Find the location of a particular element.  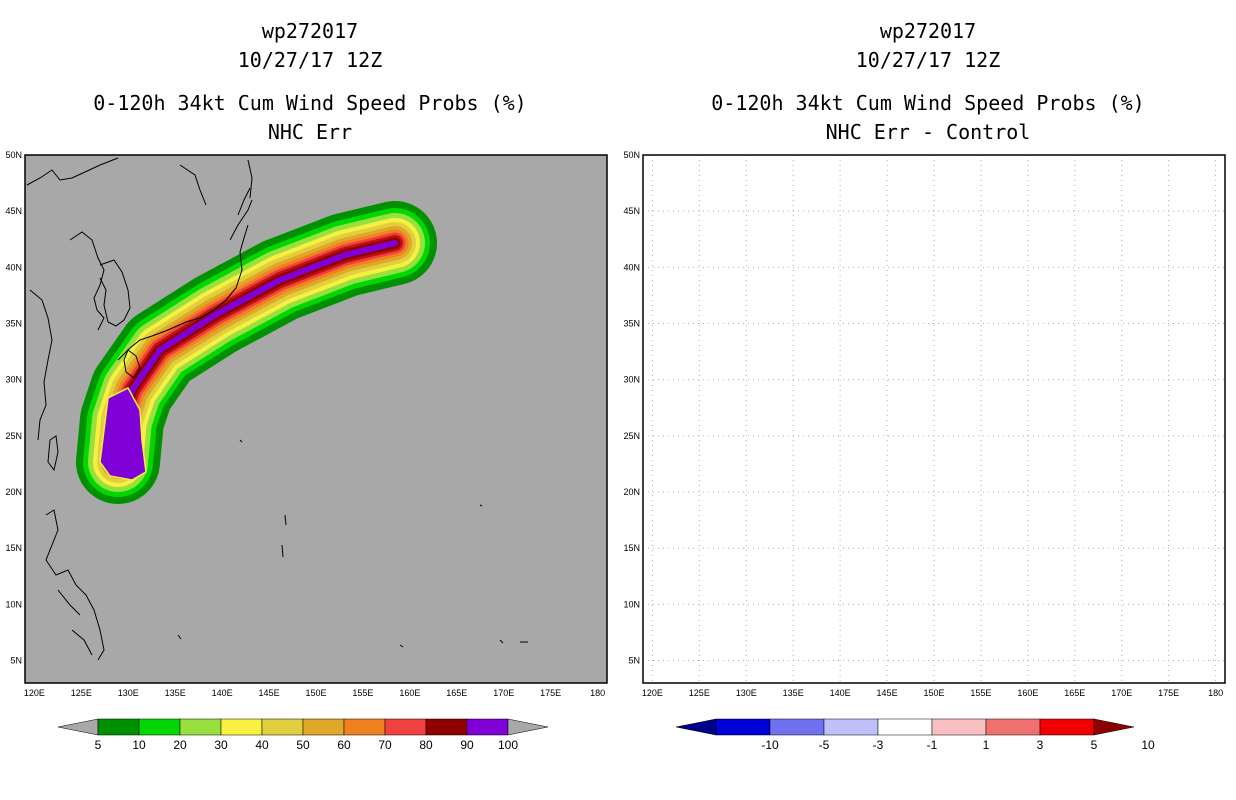

right-y-tick-30N: 30N is located at coordinates (631, 380).